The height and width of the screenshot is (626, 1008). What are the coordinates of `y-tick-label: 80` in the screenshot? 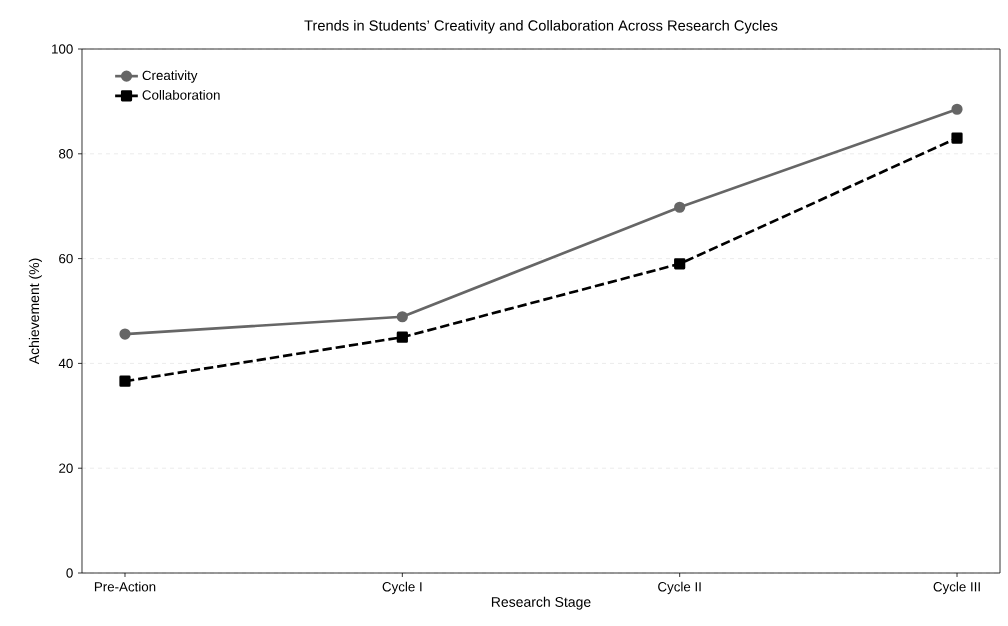 It's located at (66, 154).